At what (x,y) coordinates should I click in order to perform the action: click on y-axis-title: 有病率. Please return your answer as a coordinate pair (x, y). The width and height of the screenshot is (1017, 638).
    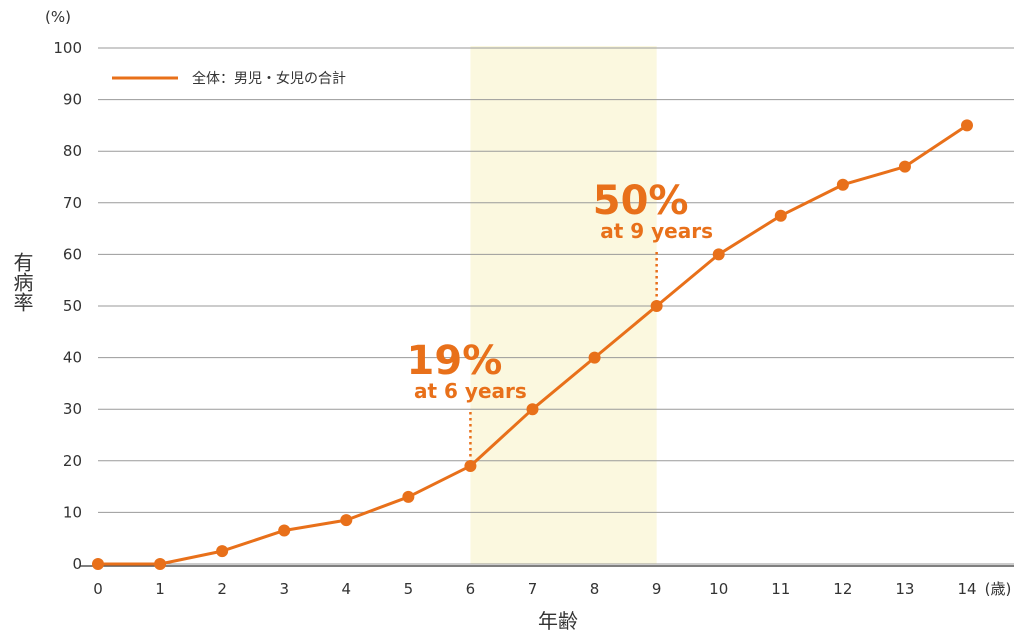
    Looking at the image, I should click on (22, 282).